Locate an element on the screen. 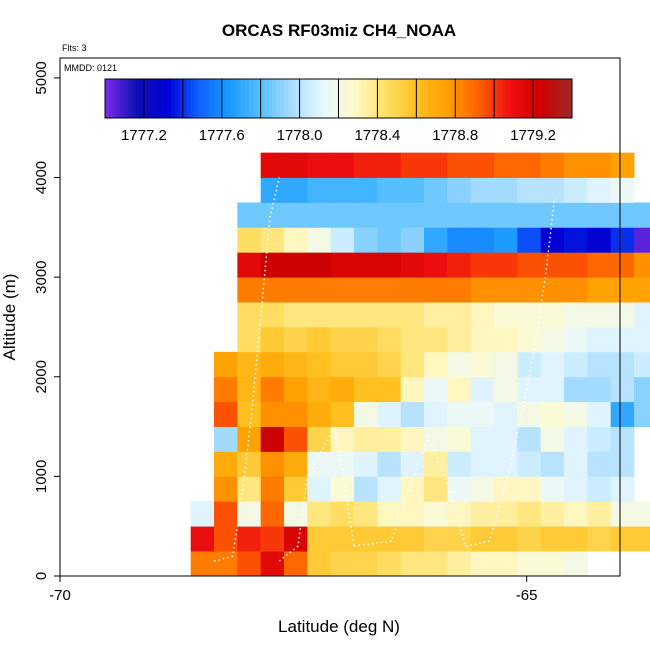 This screenshot has height=650, width=650. colorbar-tick-label: 1777.6 is located at coordinates (222, 135).